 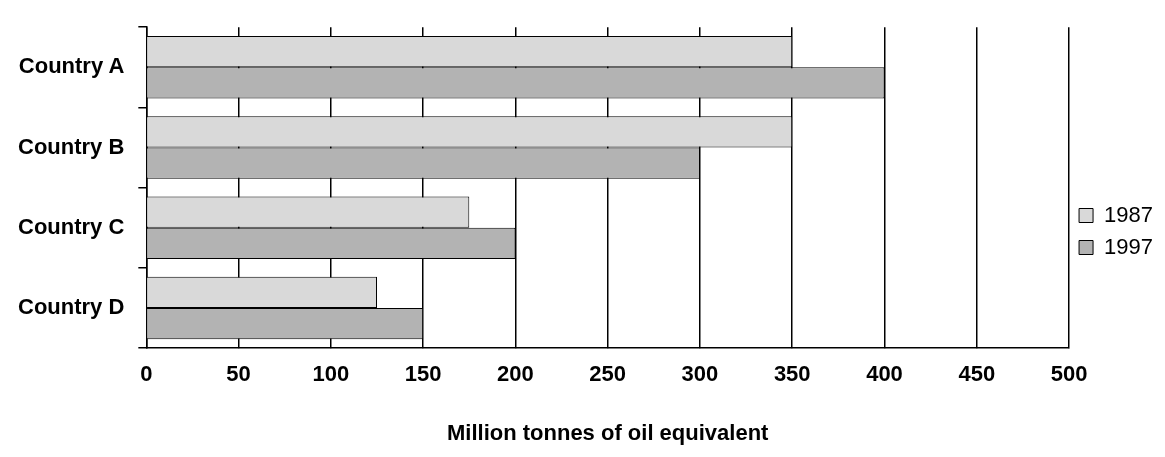 What do you see at coordinates (71, 307) in the screenshot?
I see `y-tick-label: Country D` at bounding box center [71, 307].